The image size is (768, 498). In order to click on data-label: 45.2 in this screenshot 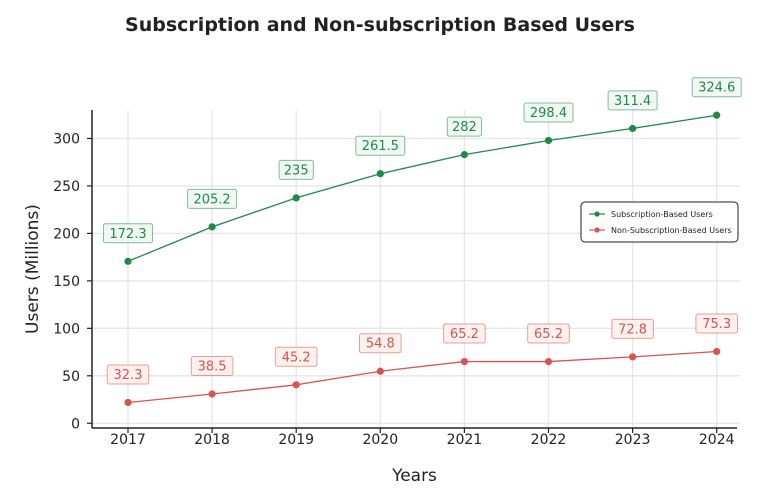, I will do `click(296, 357)`.